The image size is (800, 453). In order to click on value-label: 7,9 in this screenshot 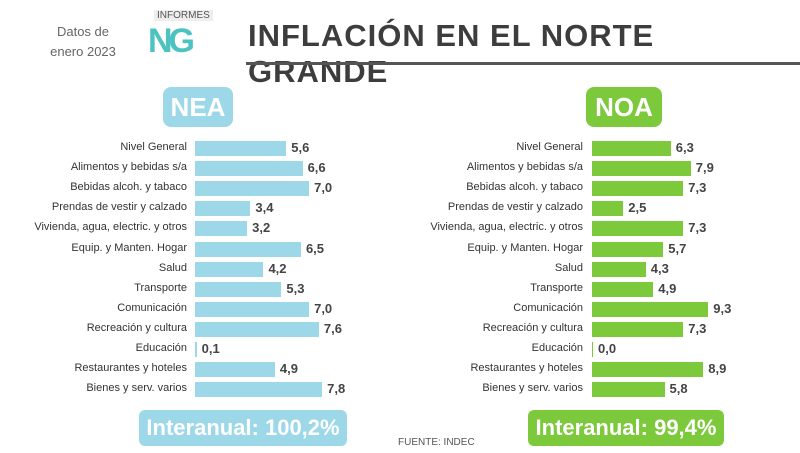, I will do `click(704, 168)`.